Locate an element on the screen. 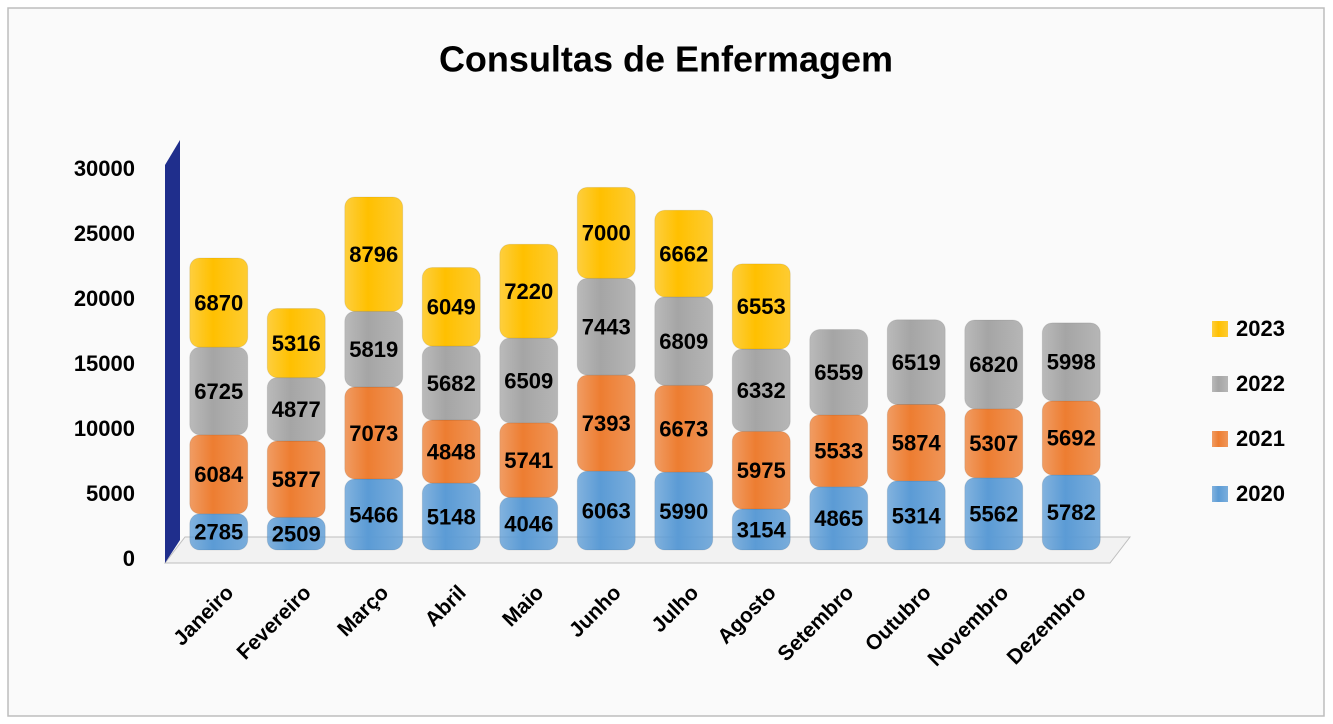 This screenshot has height=724, width=1333. data-label: 5314 is located at coordinates (917, 515).